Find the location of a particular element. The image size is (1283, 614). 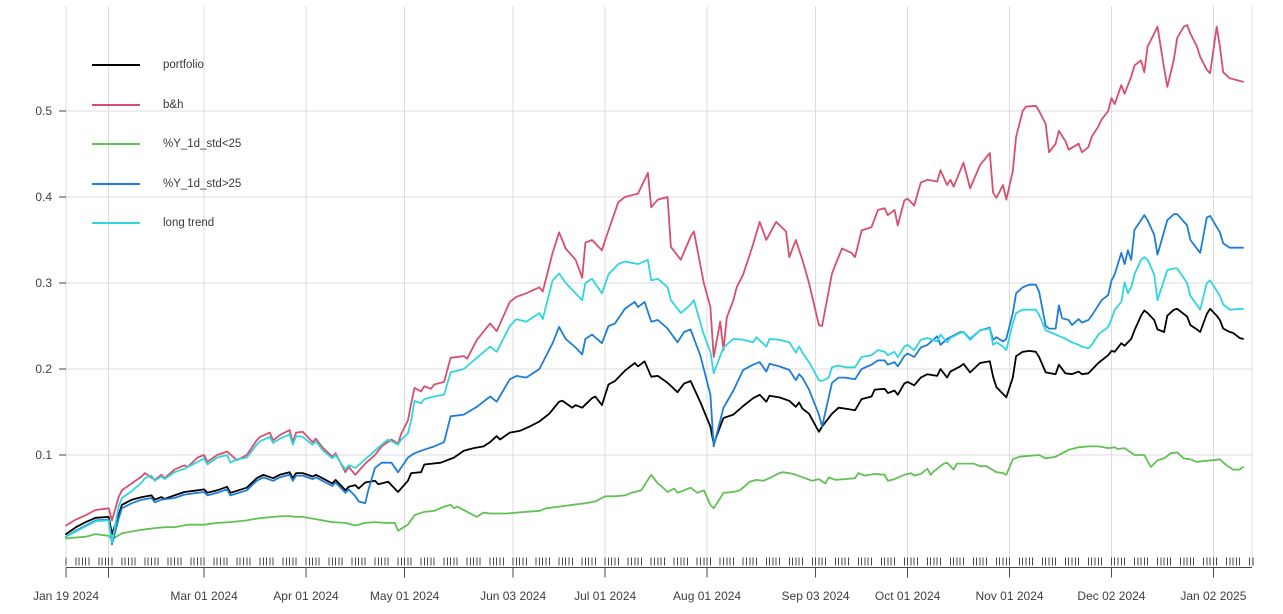

legend-item-y-1d-std-25: %Y_1d_std>25 is located at coordinates (166, 184).